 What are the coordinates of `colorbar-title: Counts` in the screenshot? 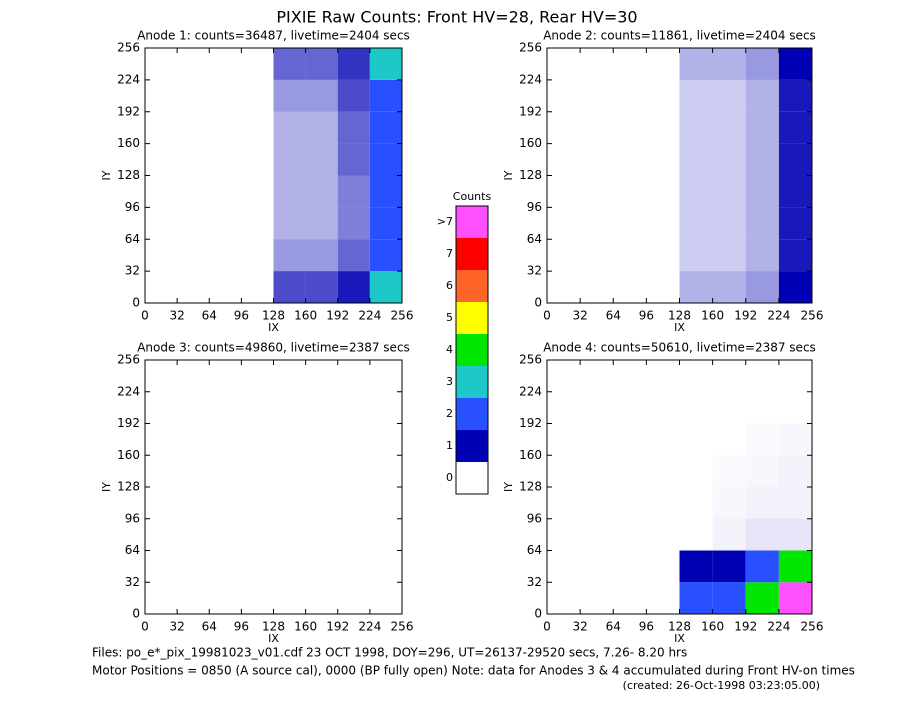 It's located at (472, 196).